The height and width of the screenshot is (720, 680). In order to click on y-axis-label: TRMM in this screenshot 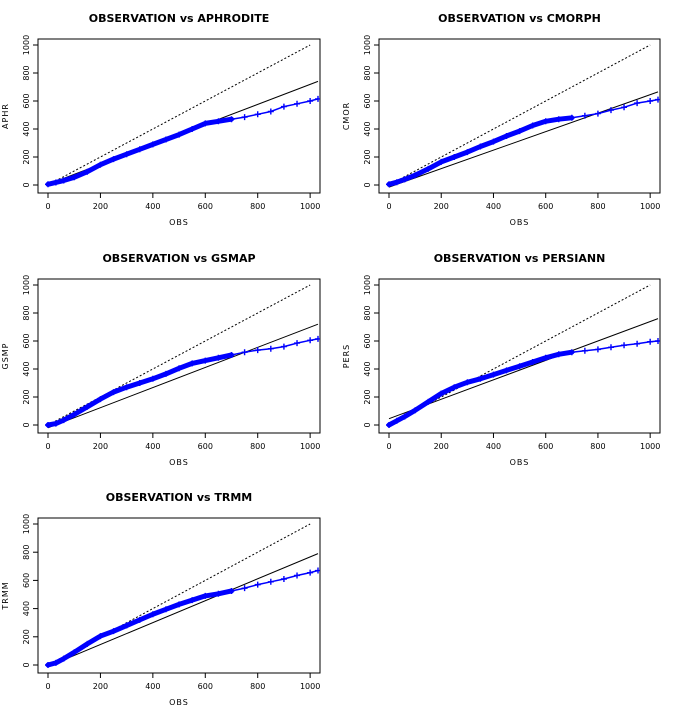, I will do `click(5, 595)`.